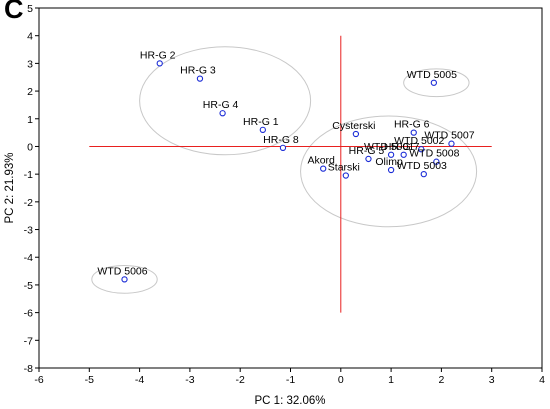  What do you see at coordinates (542, 380) in the screenshot?
I see `x-tick-label: 4` at bounding box center [542, 380].